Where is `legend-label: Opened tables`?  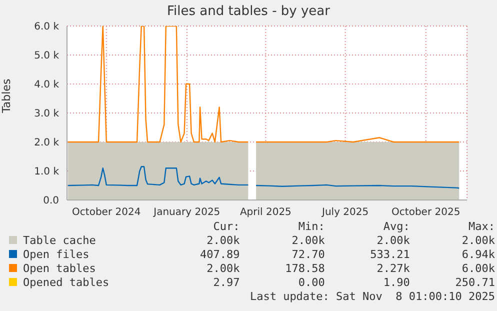 legend-label: Opened tables is located at coordinates (66, 283).